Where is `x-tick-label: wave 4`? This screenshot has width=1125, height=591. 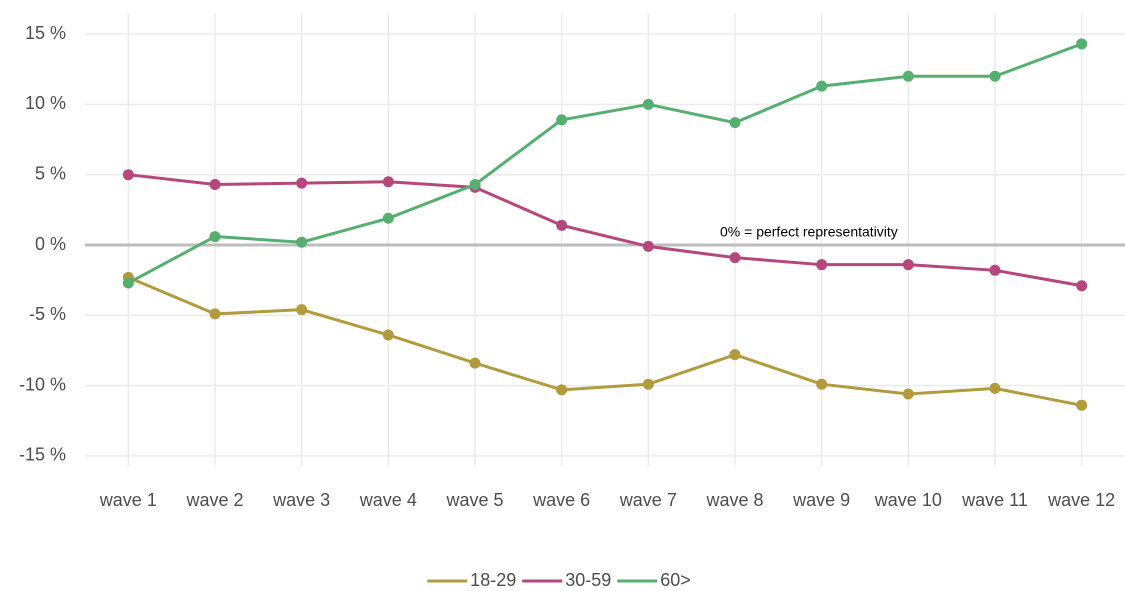 x-tick-label: wave 4 is located at coordinates (388, 500).